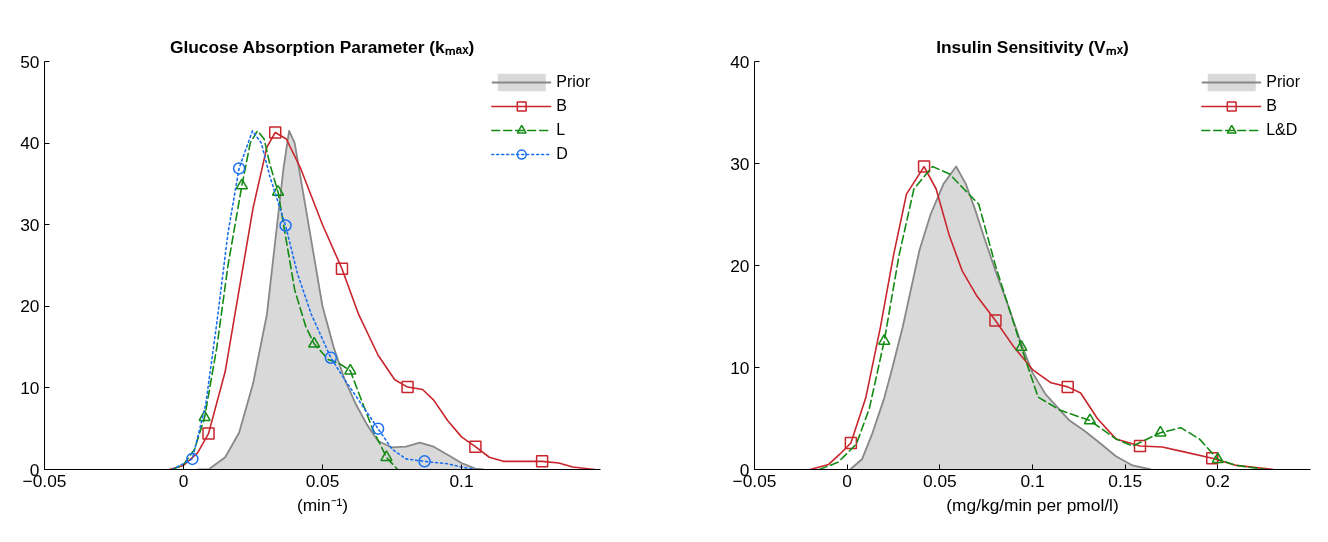  Describe the element at coordinates (561, 130) in the screenshot. I see `legend-label: L` at that location.